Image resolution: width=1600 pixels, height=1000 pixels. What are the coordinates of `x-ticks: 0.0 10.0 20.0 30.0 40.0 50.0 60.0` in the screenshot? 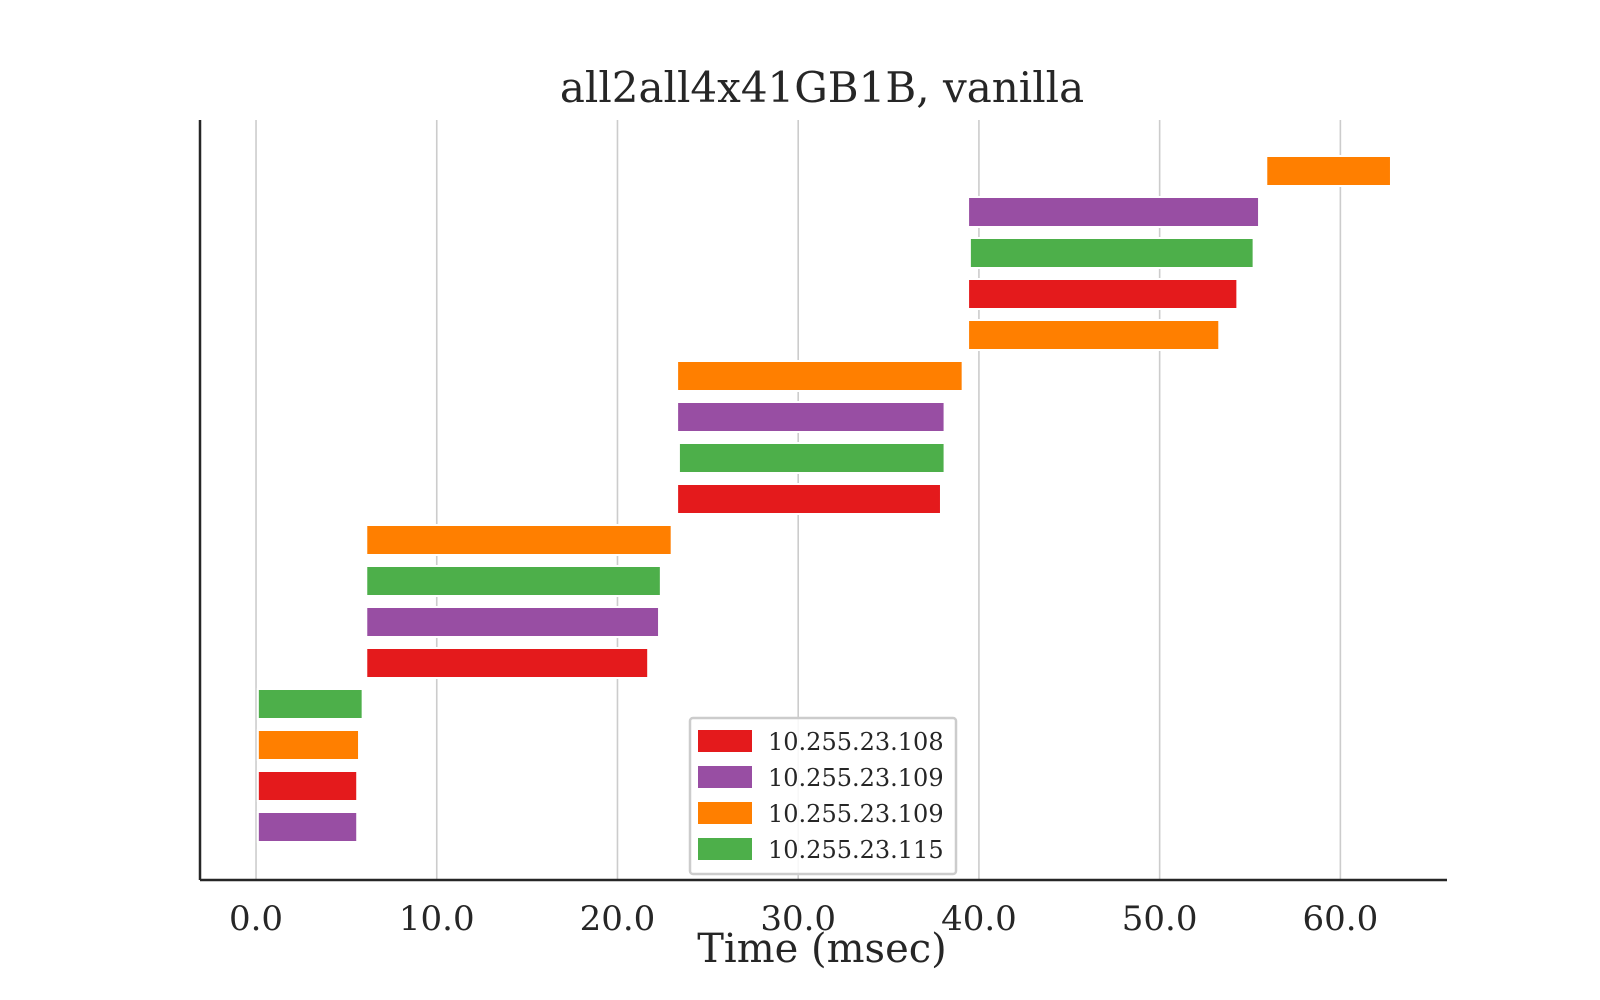 It's located at (803, 919).